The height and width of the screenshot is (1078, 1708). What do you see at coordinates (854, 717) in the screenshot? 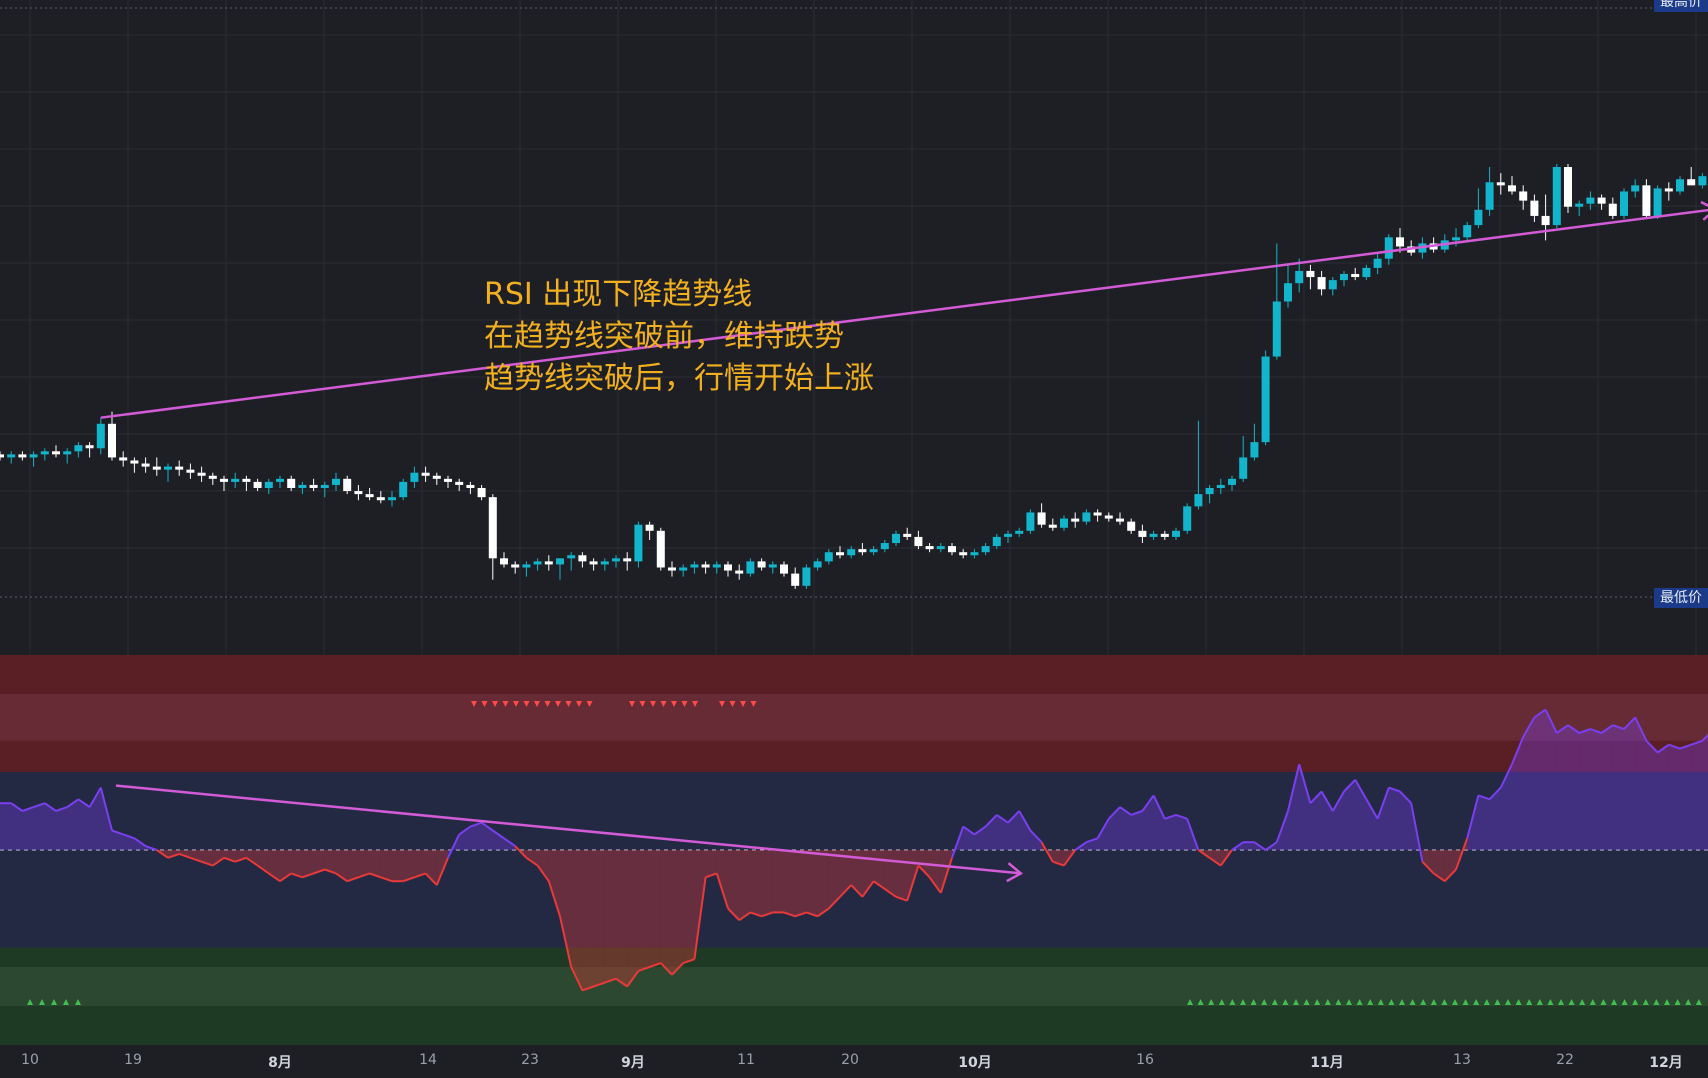
I see `overbought-inner-band` at bounding box center [854, 717].